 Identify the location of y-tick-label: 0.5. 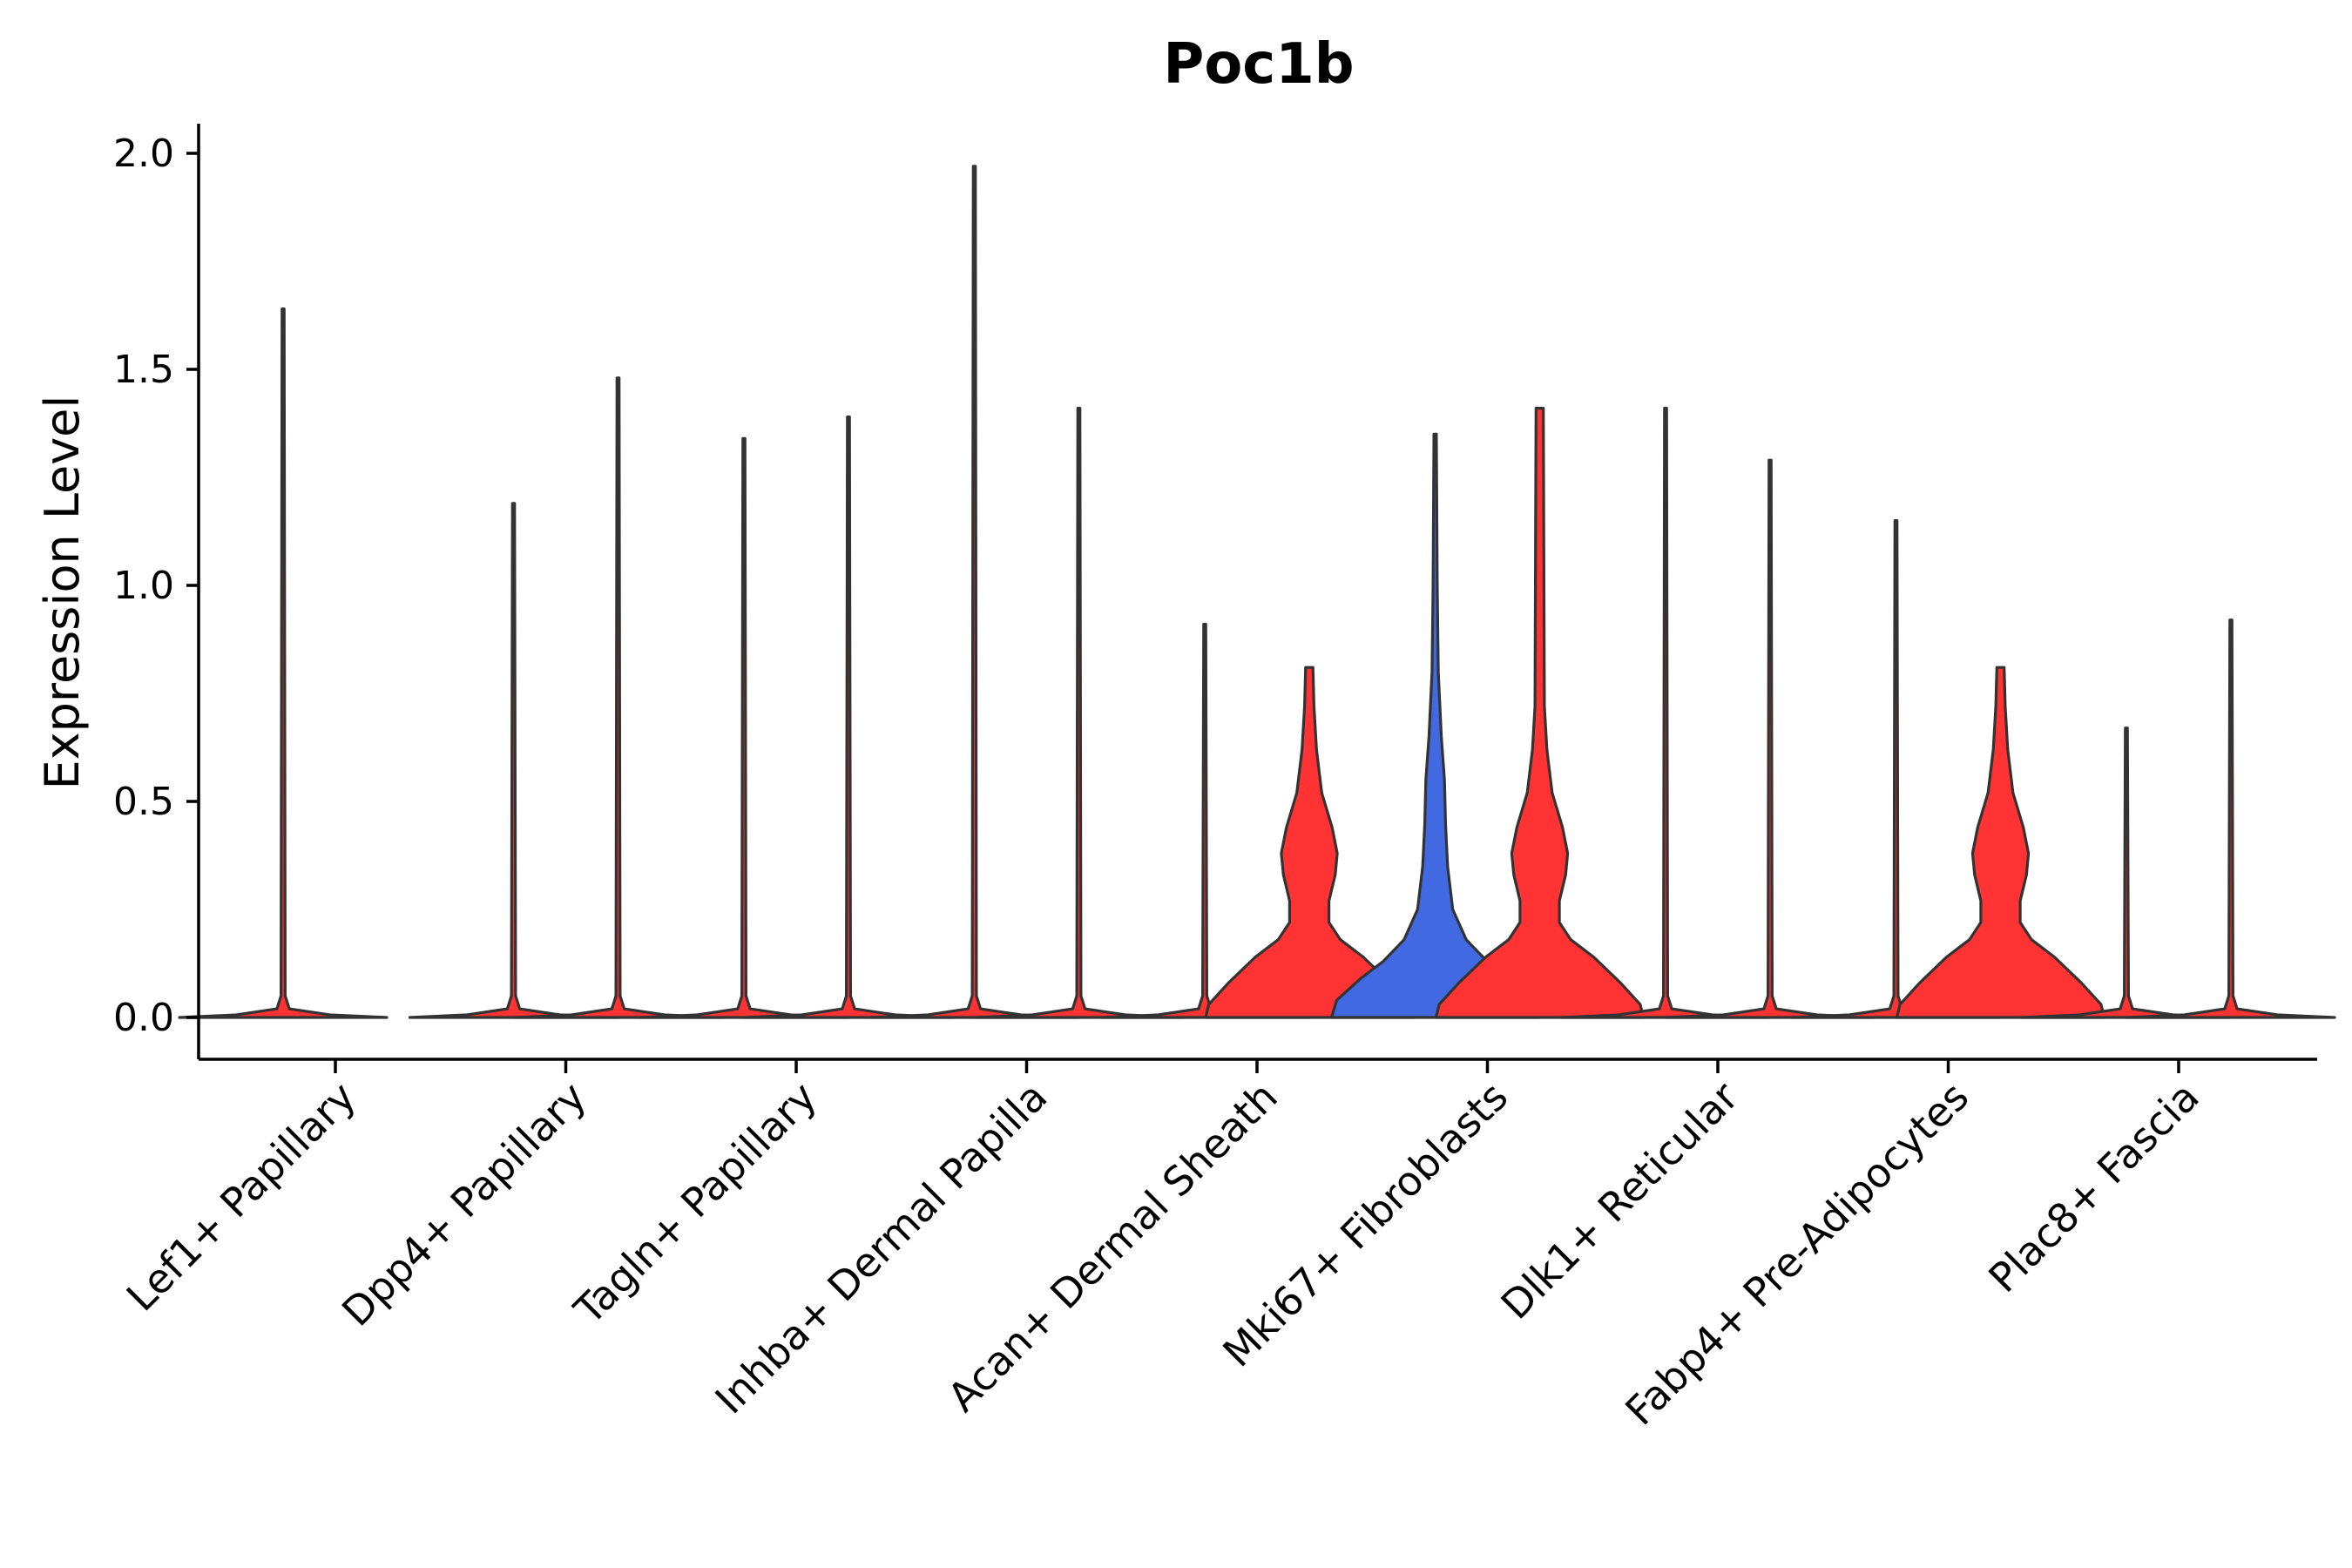
(143, 802).